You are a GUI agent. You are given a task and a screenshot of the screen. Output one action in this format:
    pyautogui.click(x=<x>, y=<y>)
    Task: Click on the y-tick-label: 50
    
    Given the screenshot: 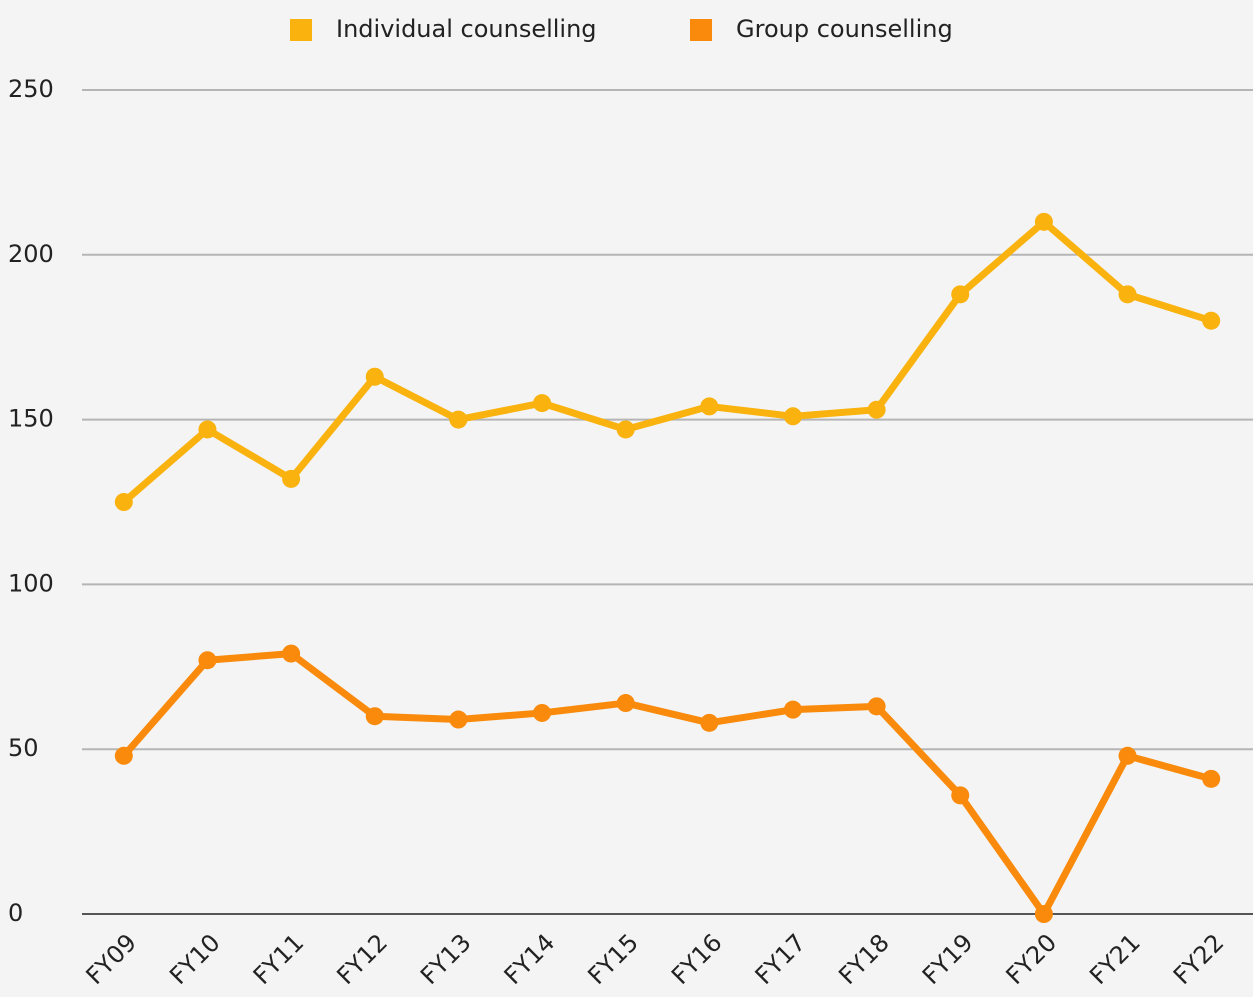 What is the action you would take?
    pyautogui.click(x=23, y=748)
    